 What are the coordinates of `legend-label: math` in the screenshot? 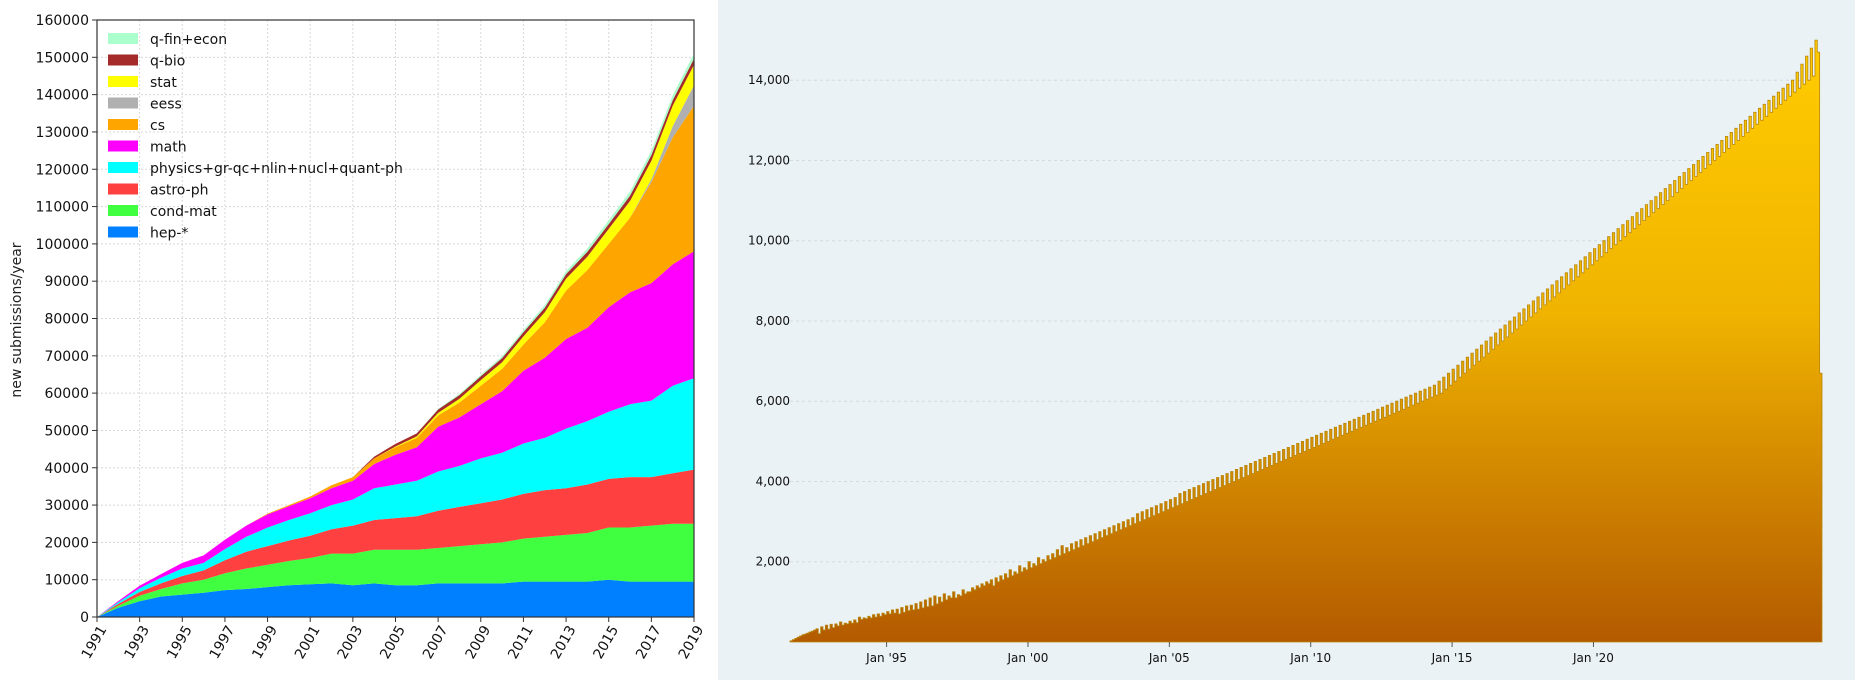 It's located at (168, 148).